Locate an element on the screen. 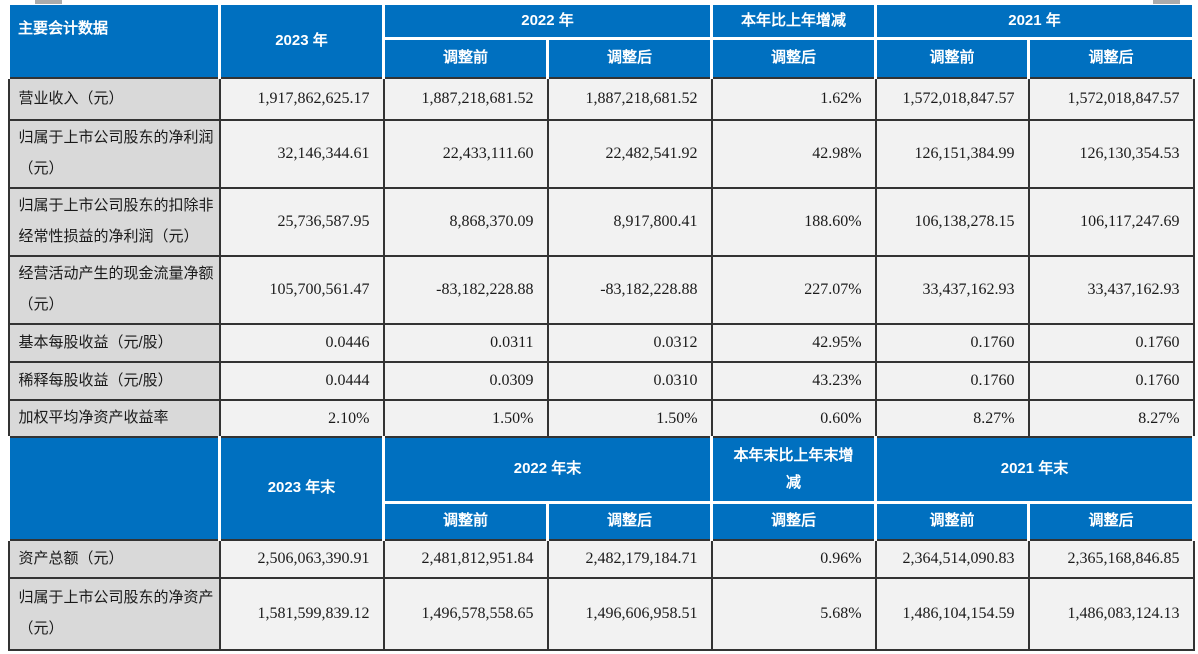 Image resolution: width=1198 pixels, height=654 pixels. header-2022: 2022 年 is located at coordinates (547, 21).